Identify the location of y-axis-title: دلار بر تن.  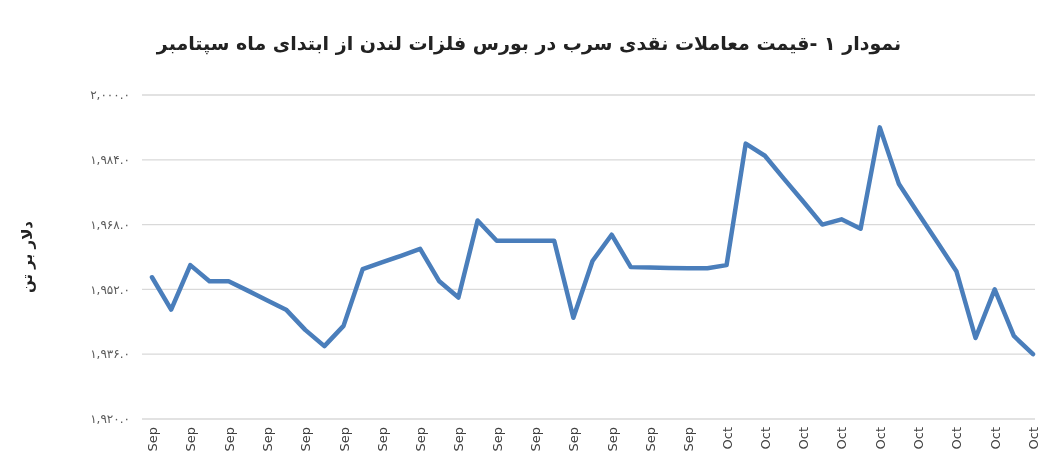
(27, 257).